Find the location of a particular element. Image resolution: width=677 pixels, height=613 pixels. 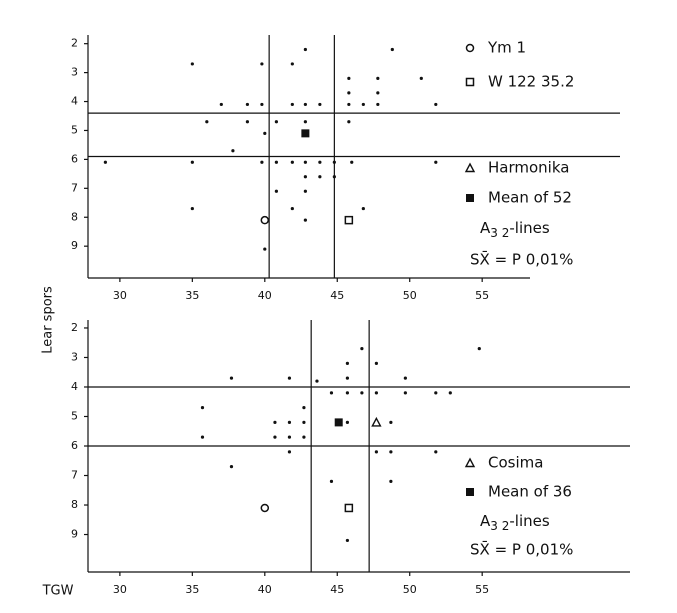

y-tick-label: 8 is located at coordinates (74, 504).